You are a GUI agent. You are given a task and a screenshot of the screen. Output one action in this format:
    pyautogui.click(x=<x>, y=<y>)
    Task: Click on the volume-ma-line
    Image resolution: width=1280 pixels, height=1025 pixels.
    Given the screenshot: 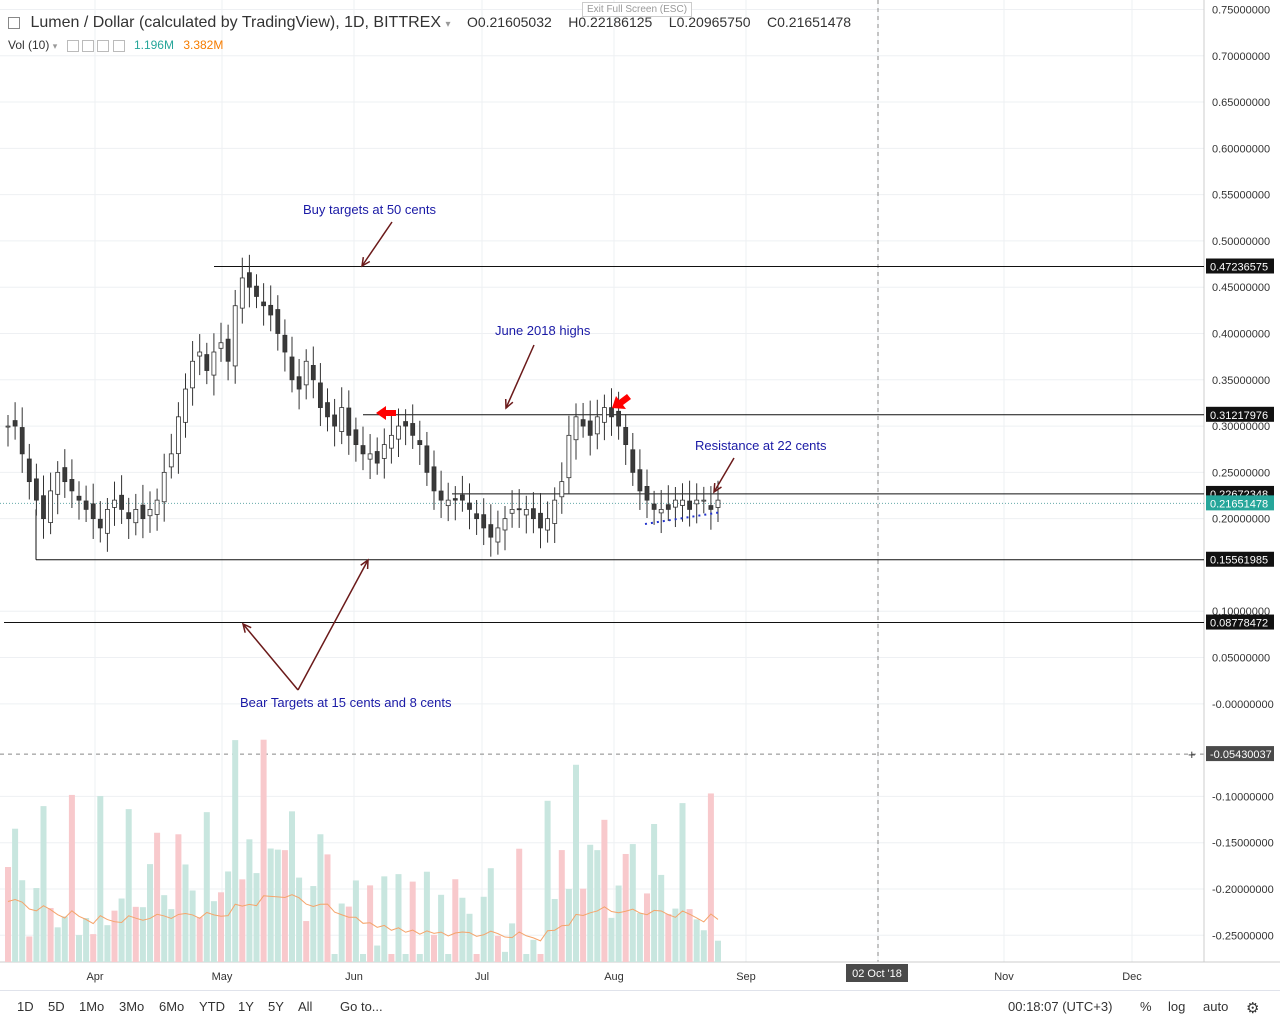 What is the action you would take?
    pyautogui.click(x=363, y=918)
    